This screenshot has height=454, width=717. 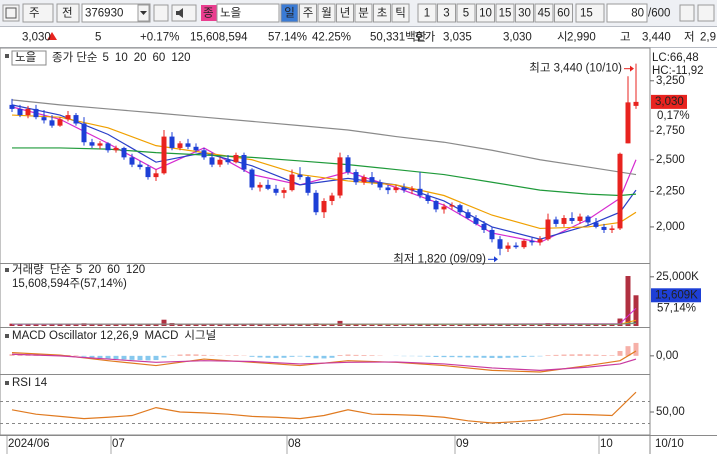 What do you see at coordinates (606, 444) in the screenshot?
I see `x-tick-label: 10` at bounding box center [606, 444].